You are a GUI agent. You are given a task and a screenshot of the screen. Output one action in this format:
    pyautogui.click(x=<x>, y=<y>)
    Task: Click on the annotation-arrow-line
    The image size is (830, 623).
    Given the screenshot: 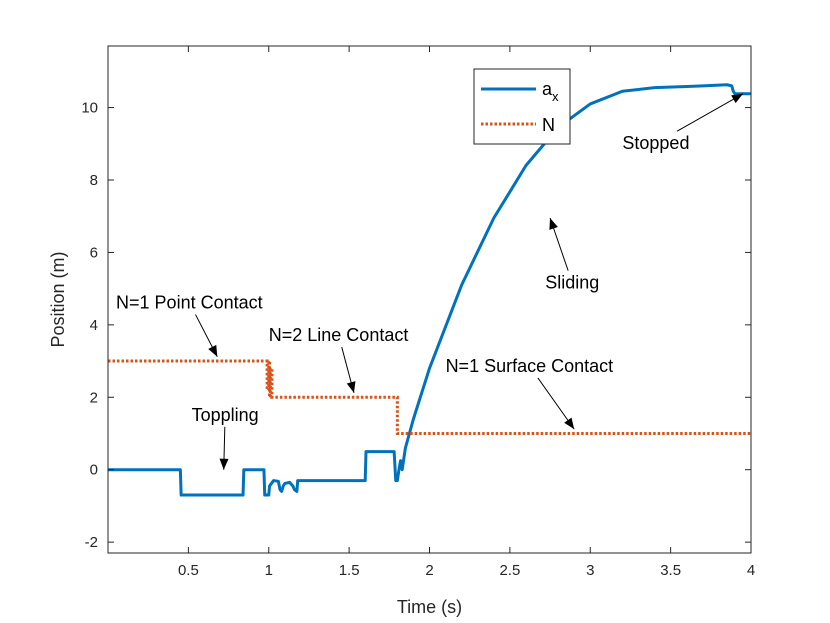 What is the action you would take?
    pyautogui.click(x=710, y=112)
    